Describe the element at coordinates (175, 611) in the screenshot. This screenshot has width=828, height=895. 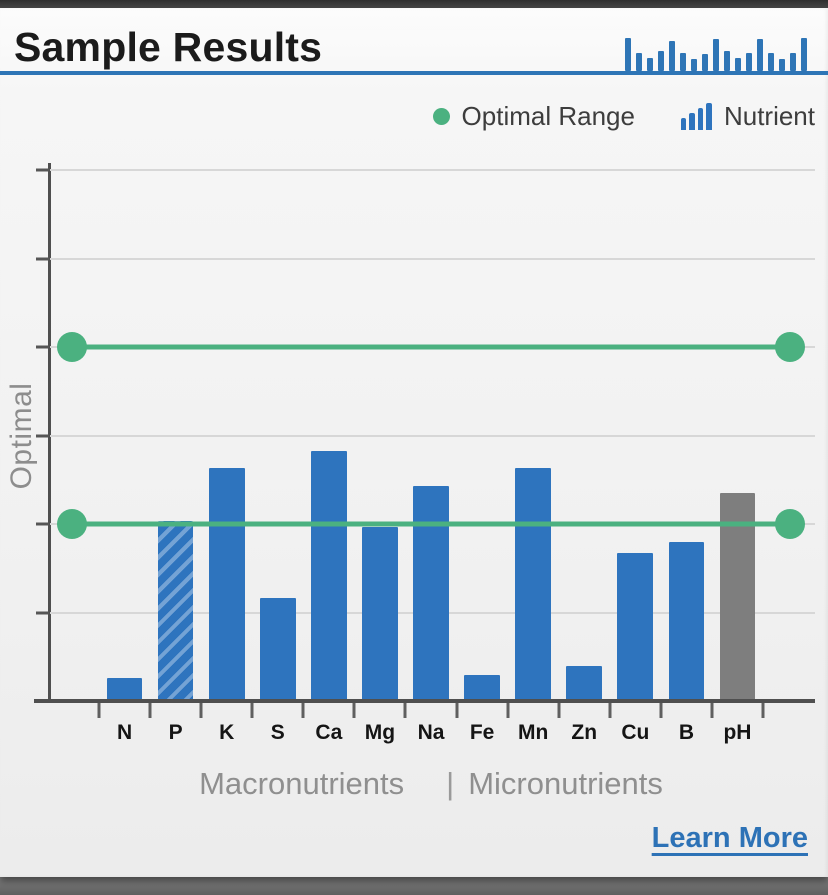
I see `bar-P` at that location.